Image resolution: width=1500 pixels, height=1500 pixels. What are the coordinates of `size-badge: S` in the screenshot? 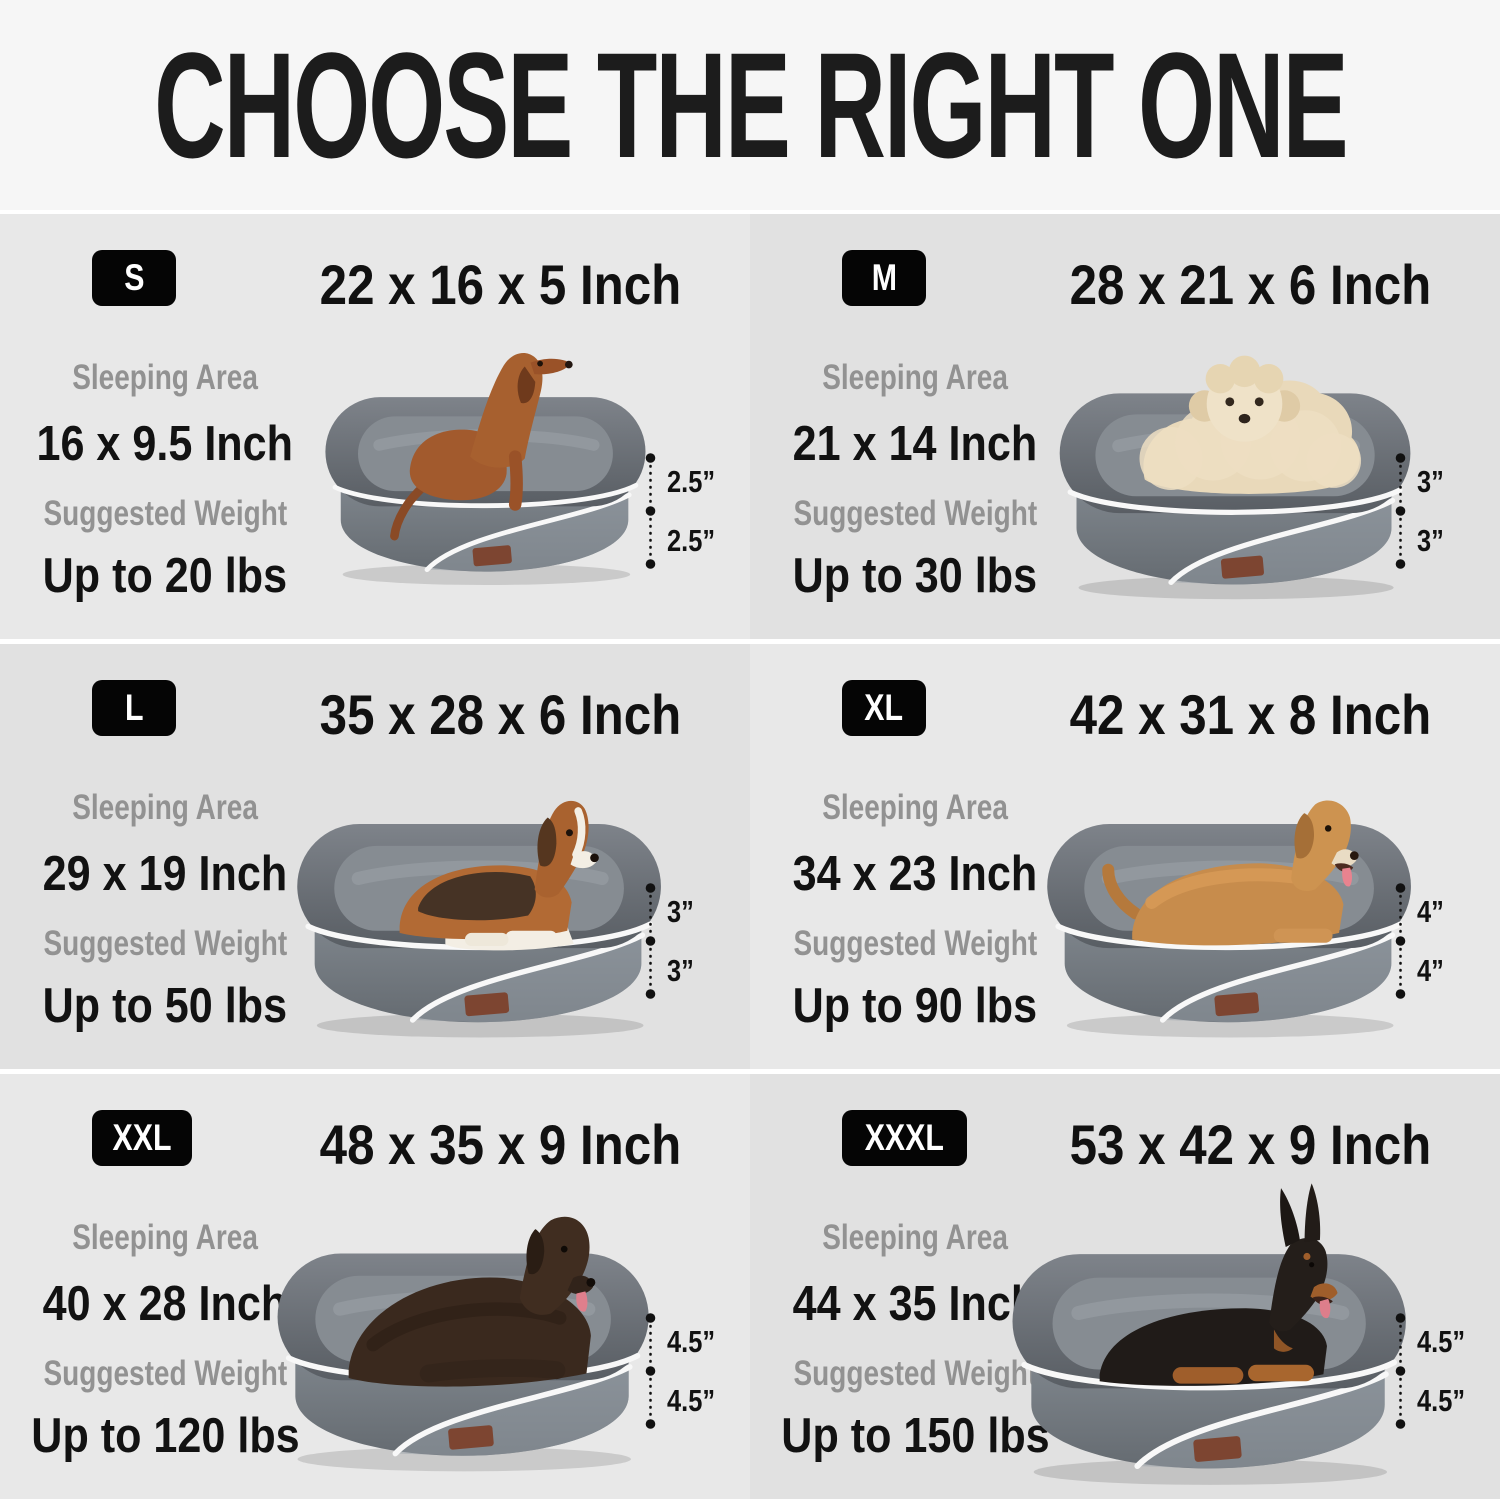 It's located at (134, 278).